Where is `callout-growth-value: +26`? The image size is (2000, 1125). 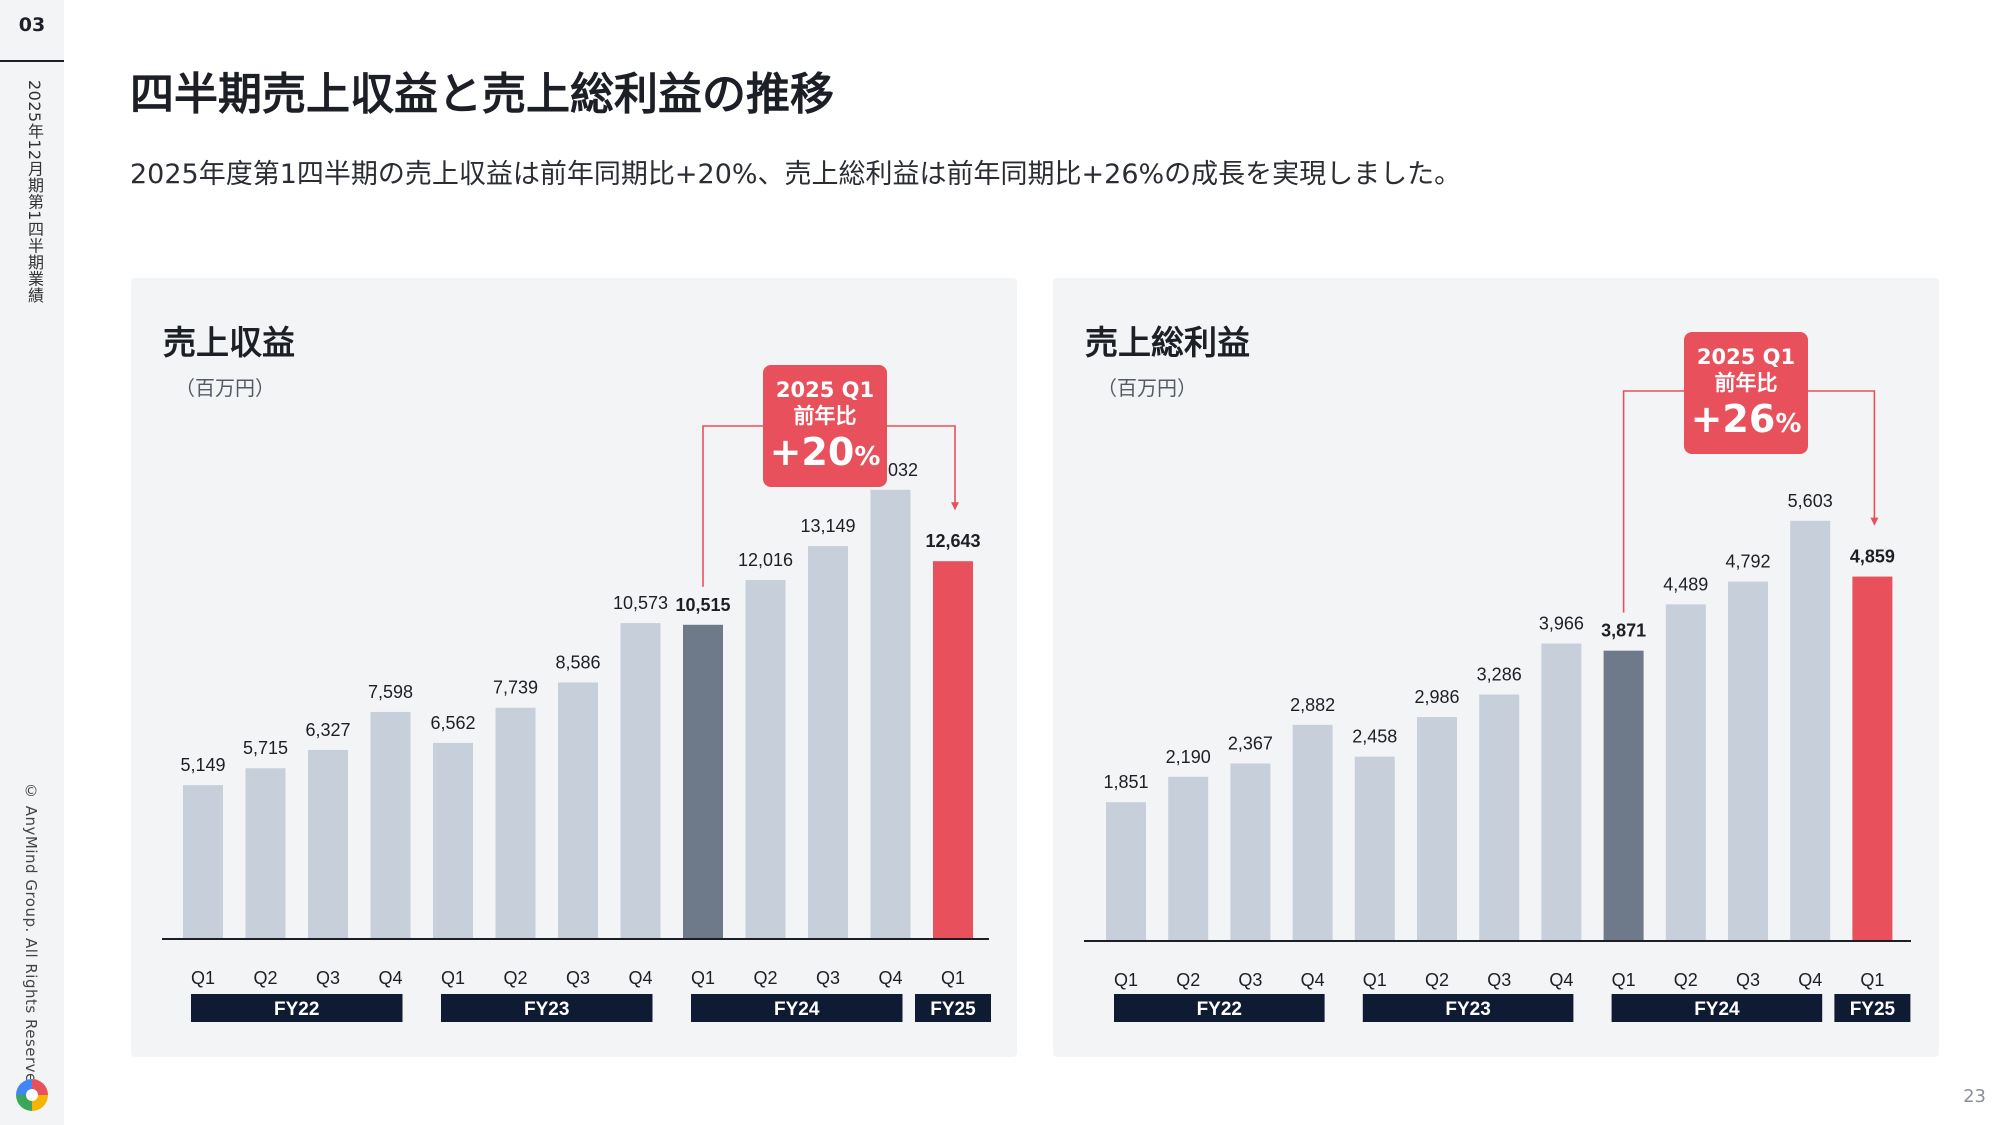
callout-growth-value: +26 is located at coordinates (1733, 419).